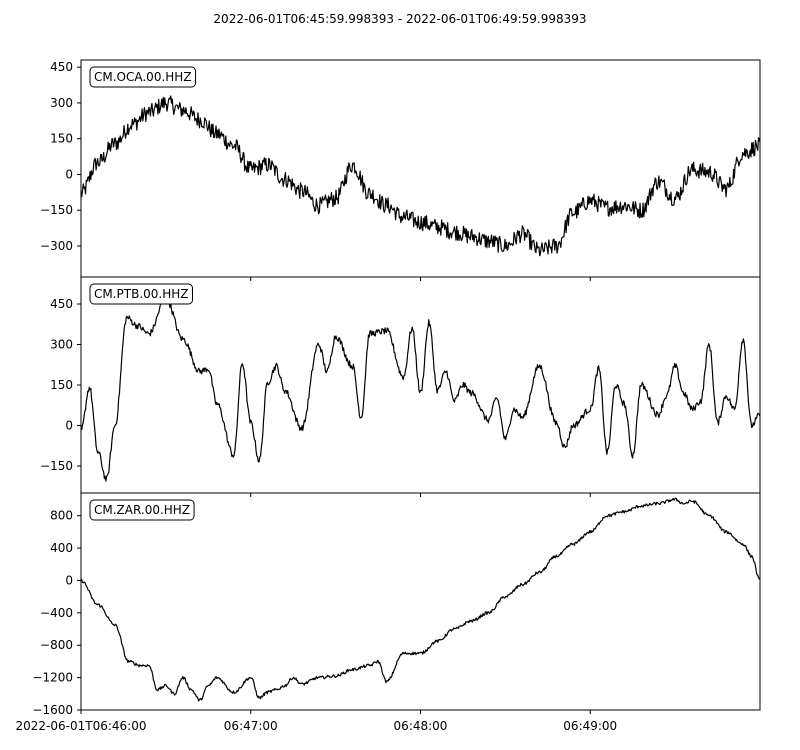 The image size is (800, 750). I want to click on channel-label: CM.OCA.00.HHZ, so click(143, 77).